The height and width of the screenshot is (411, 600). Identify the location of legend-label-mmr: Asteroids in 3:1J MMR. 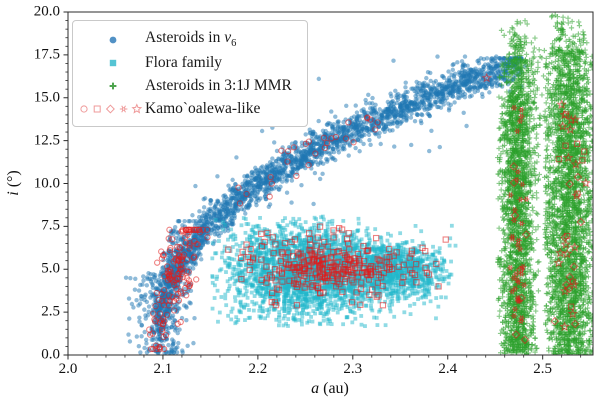
(218, 85).